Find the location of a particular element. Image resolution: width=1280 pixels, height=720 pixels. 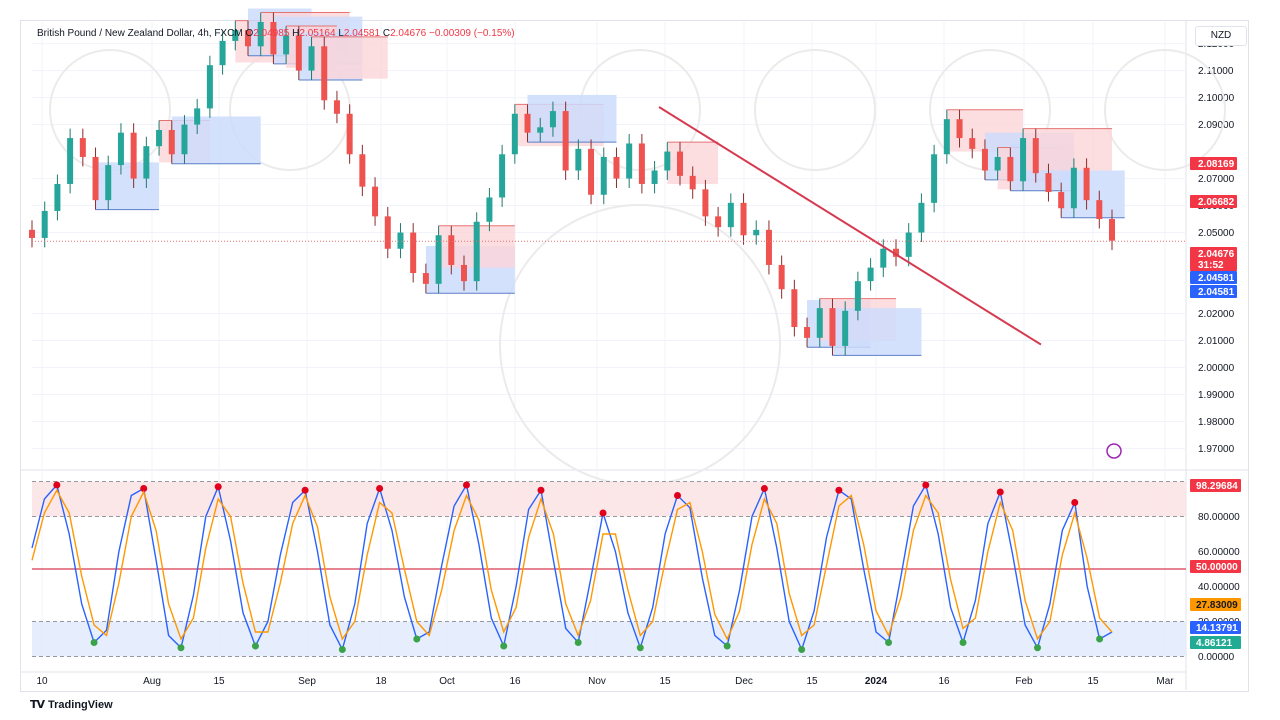

x-tick-label: Nov is located at coordinates (597, 681).